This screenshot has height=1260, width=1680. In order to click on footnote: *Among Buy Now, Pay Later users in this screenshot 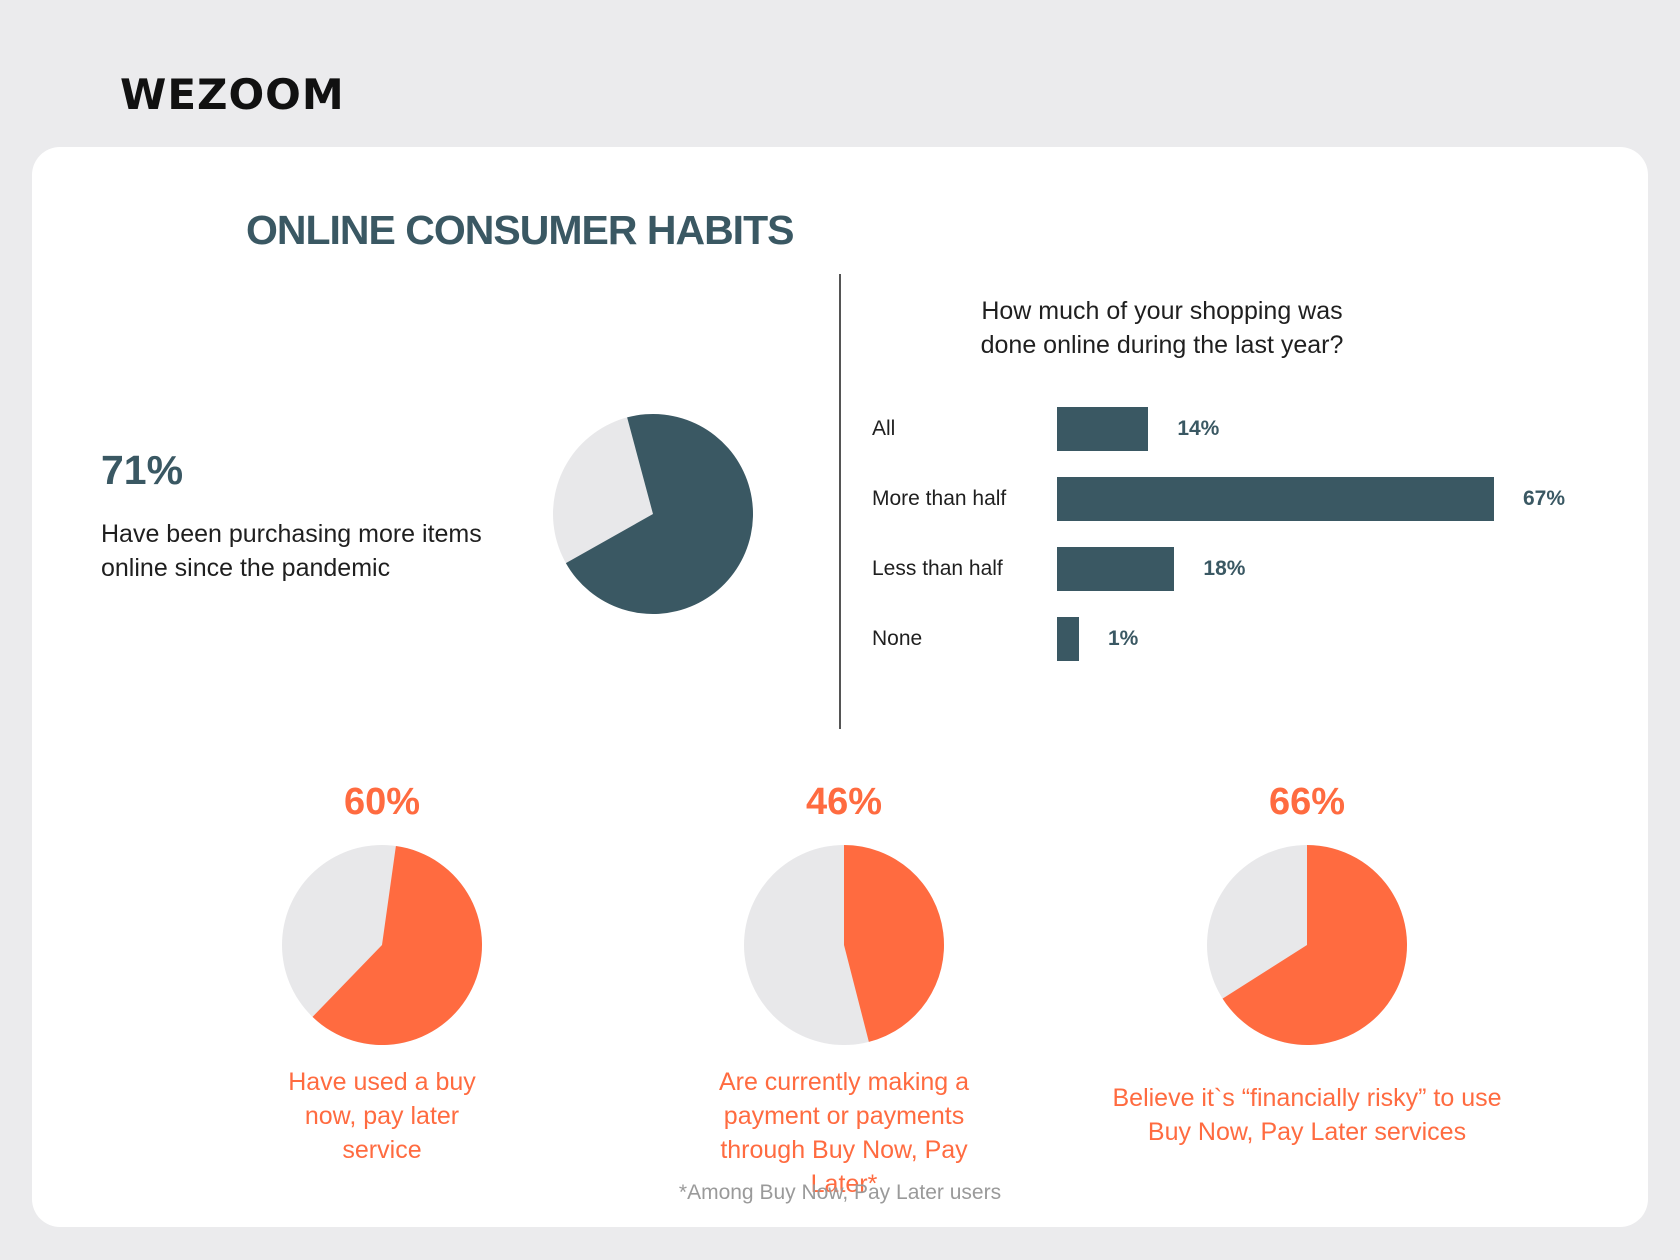, I will do `click(840, 1192)`.